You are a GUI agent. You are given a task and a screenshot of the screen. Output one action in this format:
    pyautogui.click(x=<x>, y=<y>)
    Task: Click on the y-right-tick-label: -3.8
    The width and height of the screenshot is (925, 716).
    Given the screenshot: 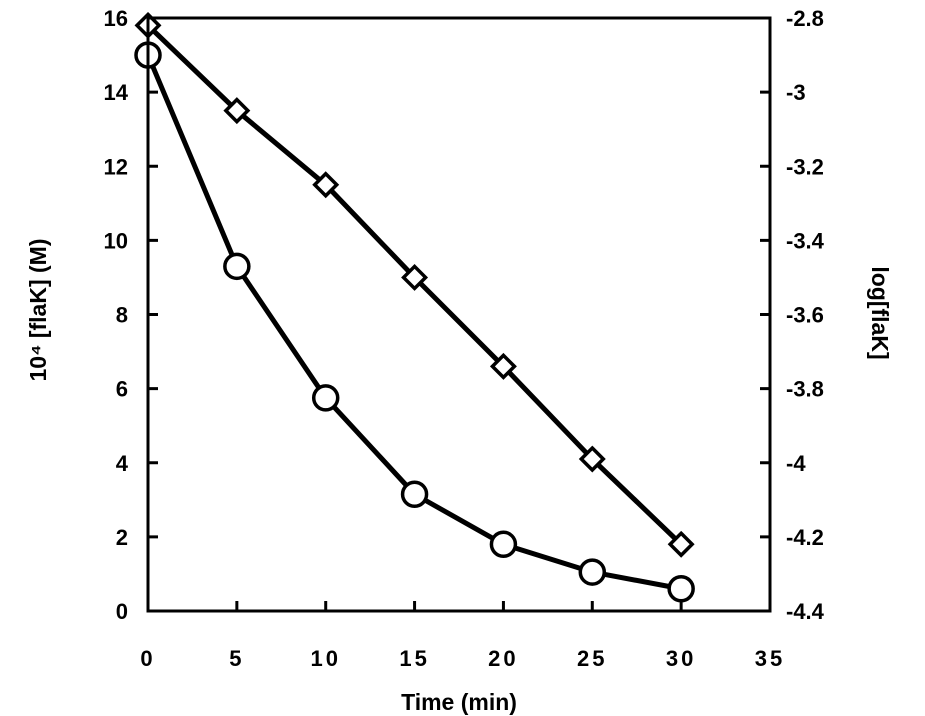 What is the action you would take?
    pyautogui.click(x=805, y=389)
    